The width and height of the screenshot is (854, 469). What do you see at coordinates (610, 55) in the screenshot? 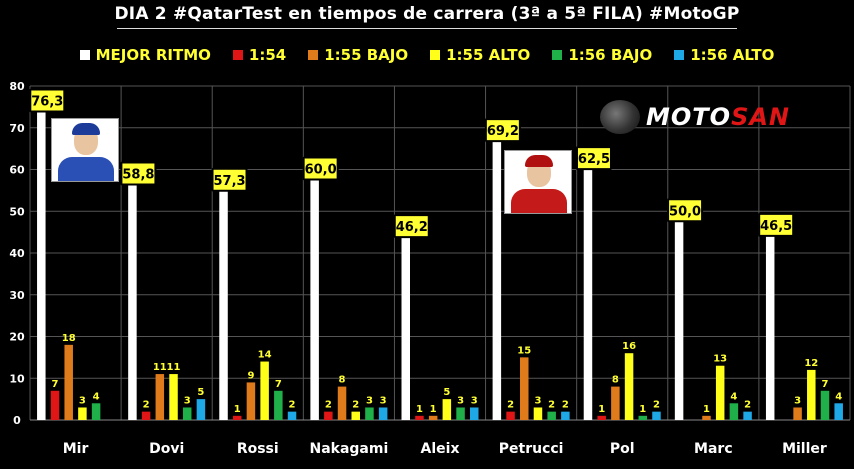
I see `legend-label: 1:56 BAJO` at bounding box center [610, 55].